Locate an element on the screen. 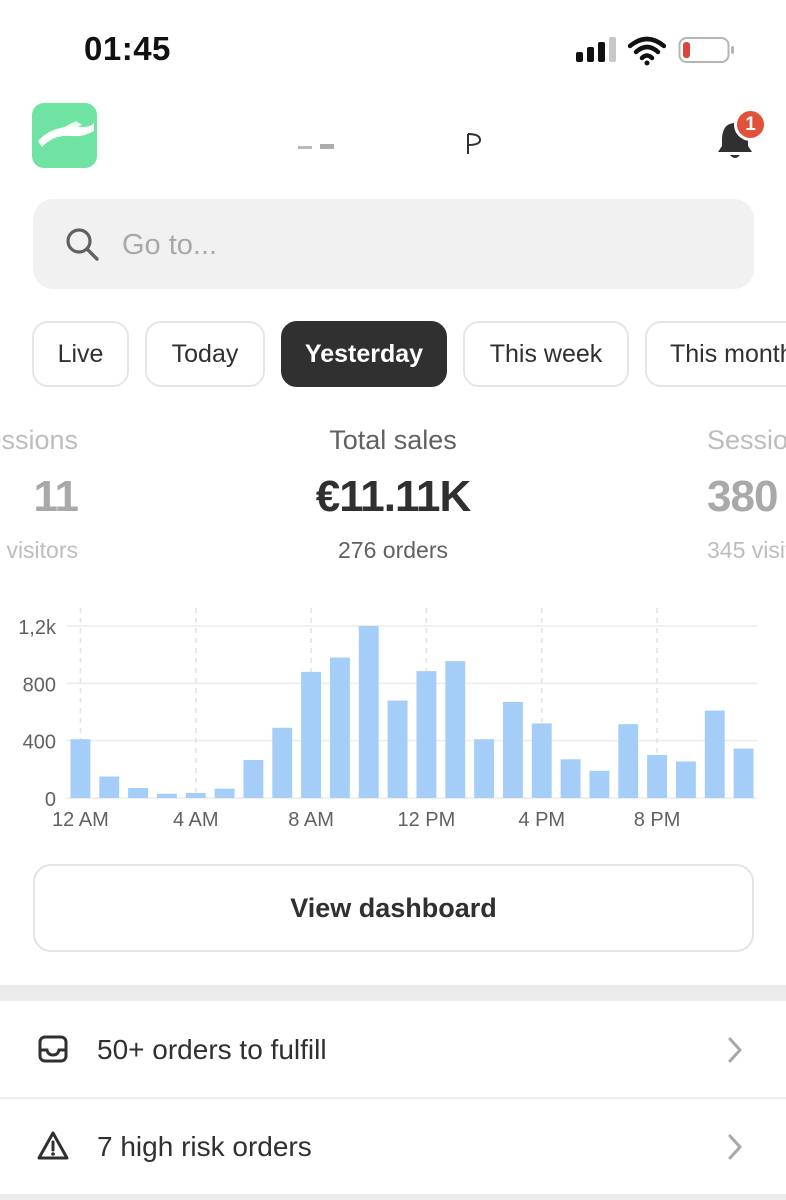 This screenshot has width=786, height=1200. metric-value: 380 is located at coordinates (742, 496).